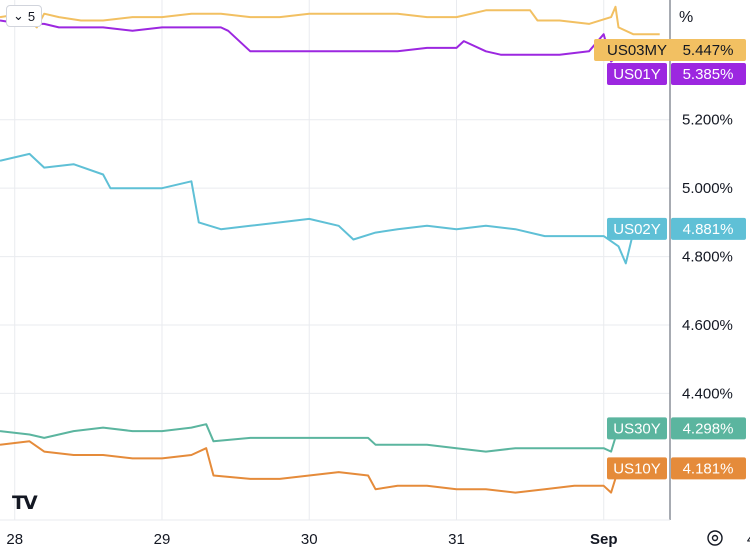 Image resolution: width=750 pixels, height=552 pixels. Describe the element at coordinates (330, 438) in the screenshot. I see `series-line-us30y` at that location.